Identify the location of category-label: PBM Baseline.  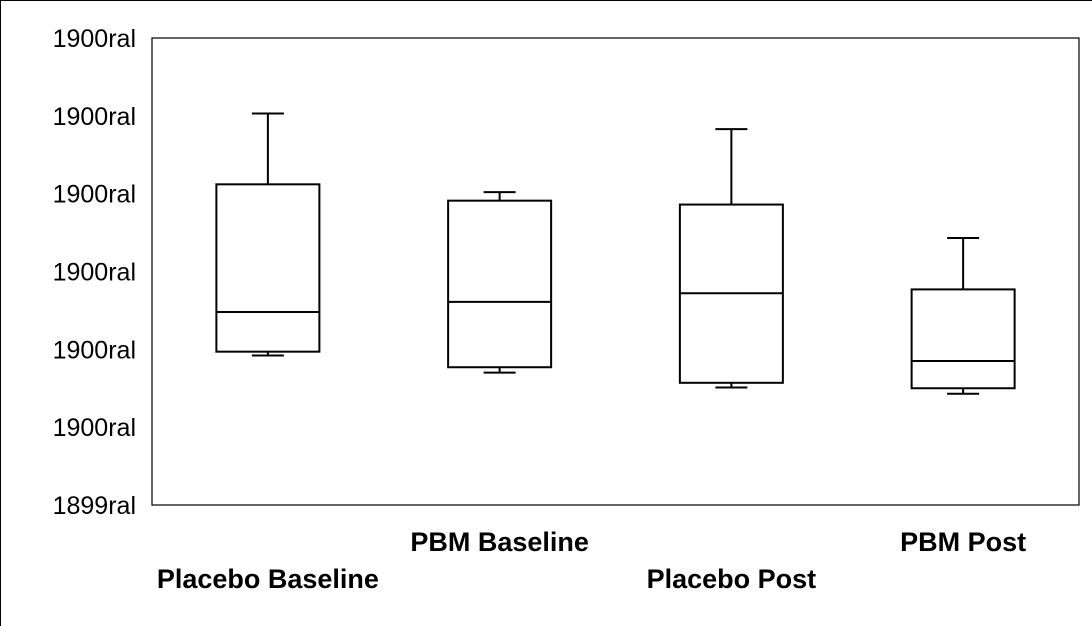
(499, 542).